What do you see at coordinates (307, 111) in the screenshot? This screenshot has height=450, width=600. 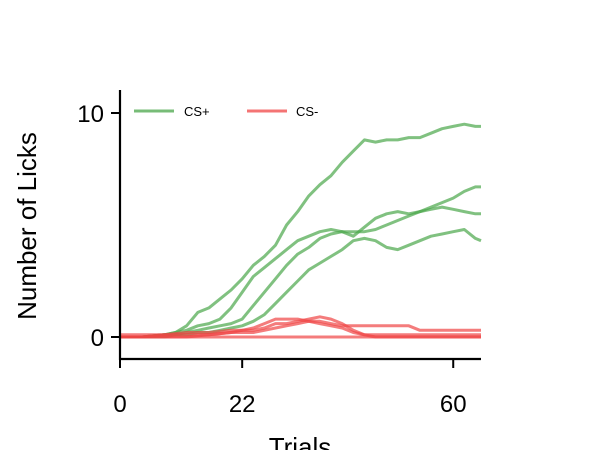 I see `legend-label-cs-minus: CS-` at bounding box center [307, 111].